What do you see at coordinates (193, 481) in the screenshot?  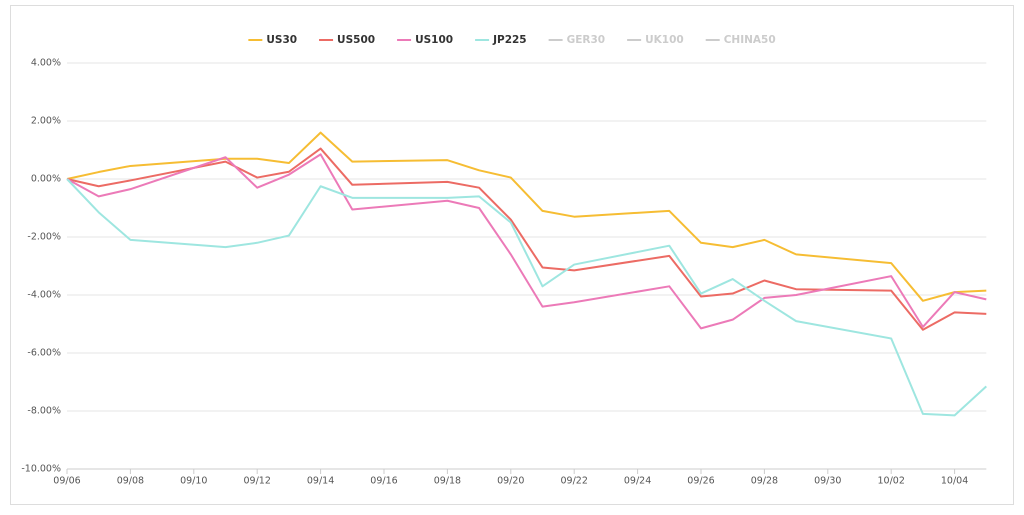 I see `x-tick-label: 09/10` at bounding box center [193, 481].